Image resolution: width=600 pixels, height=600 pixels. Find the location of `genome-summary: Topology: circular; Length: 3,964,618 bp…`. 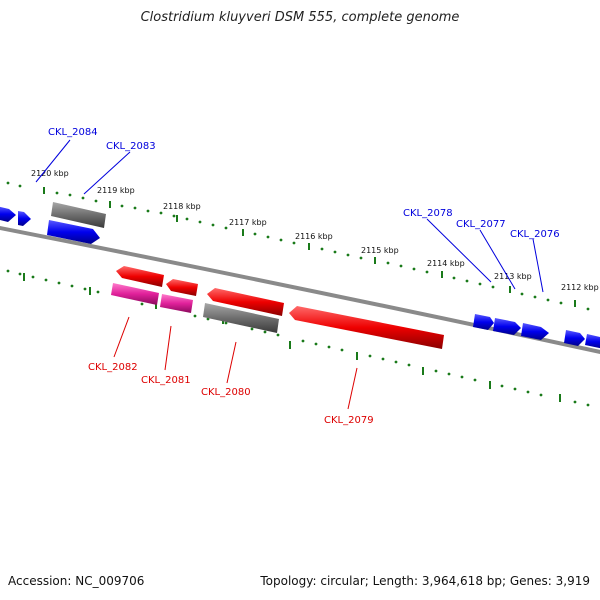

genome-summary: Topology: circular; Length: 3,964,618 bp… is located at coordinates (425, 581).